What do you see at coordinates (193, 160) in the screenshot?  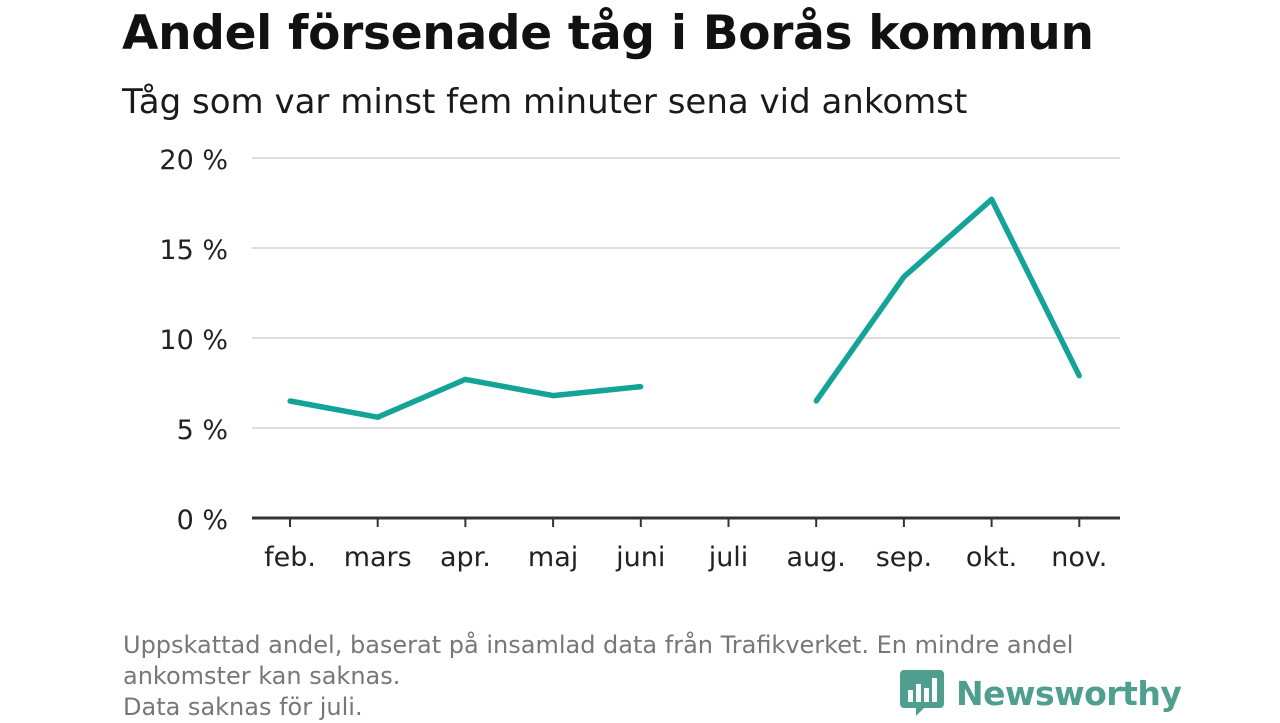 I see `y-tick-label: 20 %` at bounding box center [193, 160].